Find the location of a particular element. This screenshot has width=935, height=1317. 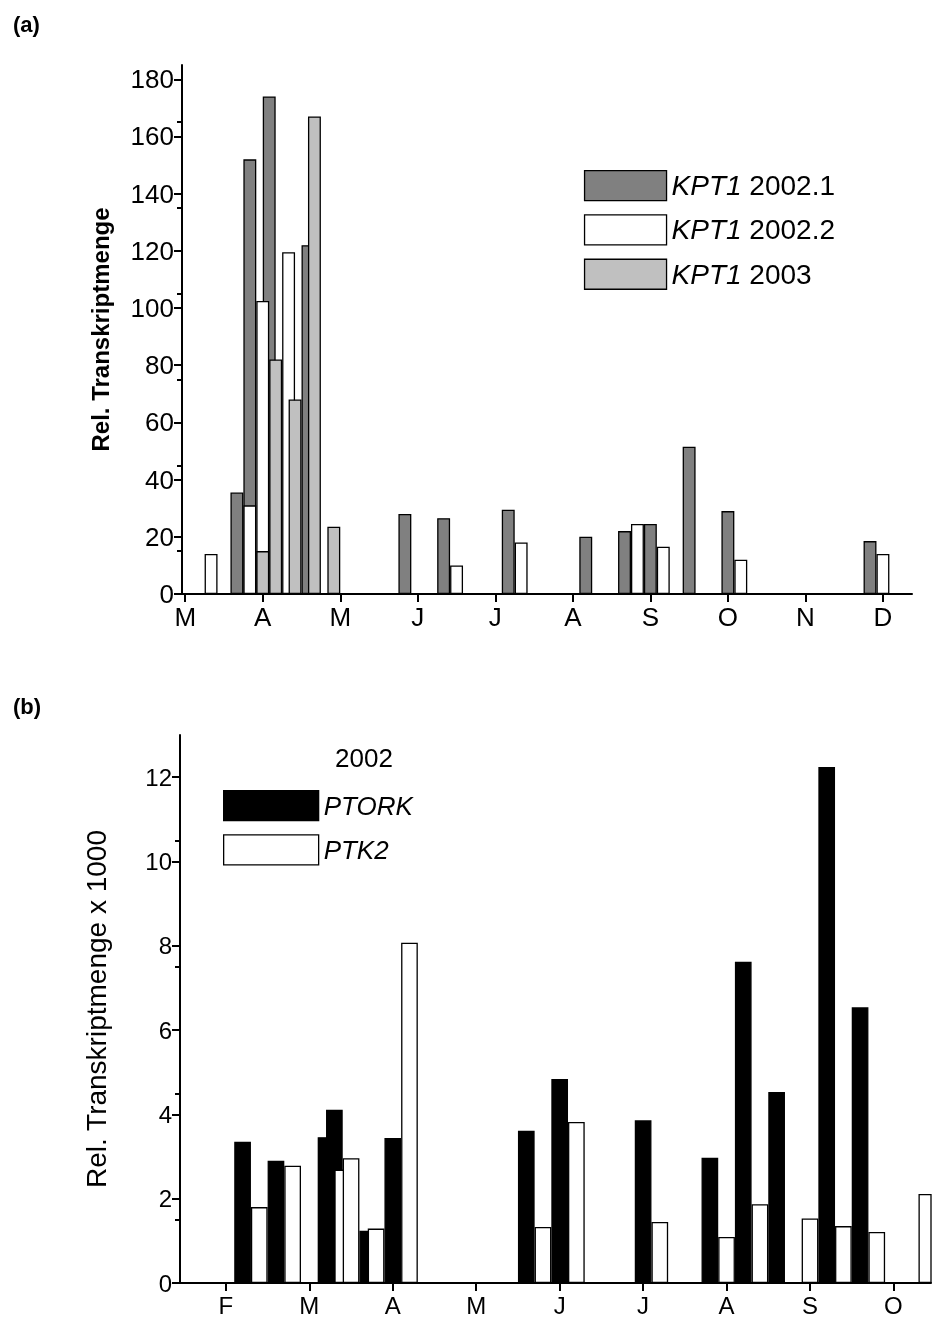

legend-label: PTK2 is located at coordinates (356, 849).